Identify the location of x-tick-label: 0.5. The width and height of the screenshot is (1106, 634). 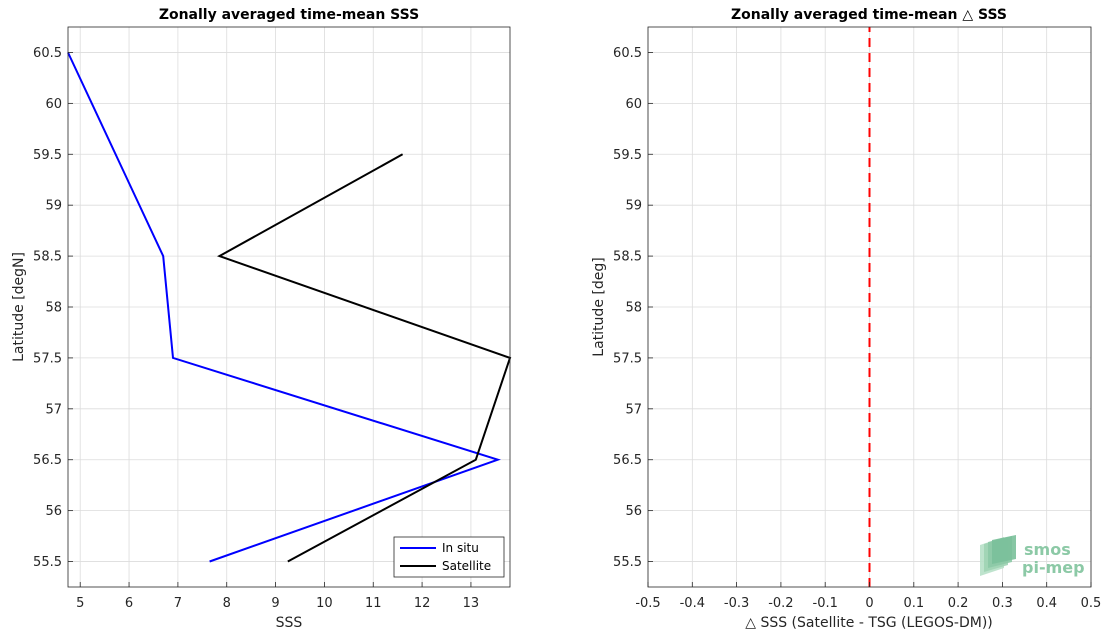
(1091, 603).